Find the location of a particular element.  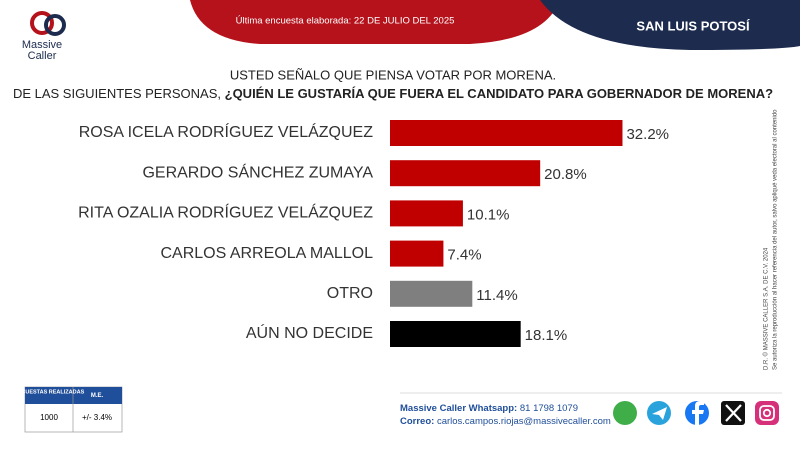

category-label: ROSA ICELA RODRÍGUEZ VELÁZQUEZ is located at coordinates (226, 131).